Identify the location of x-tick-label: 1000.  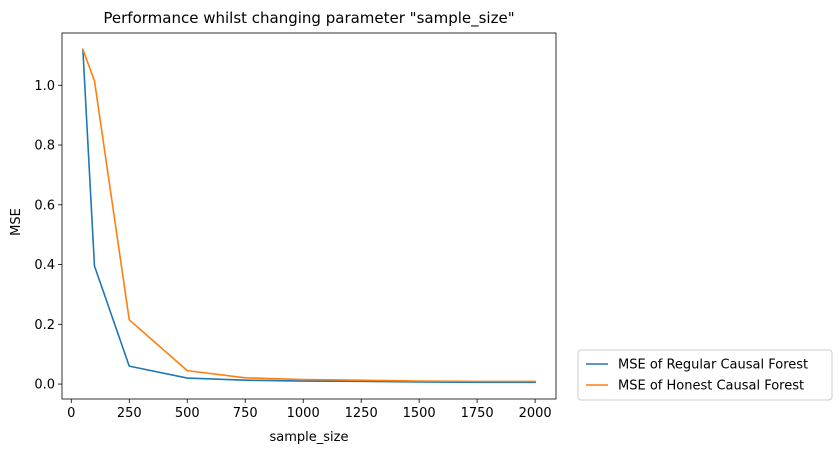
(303, 413).